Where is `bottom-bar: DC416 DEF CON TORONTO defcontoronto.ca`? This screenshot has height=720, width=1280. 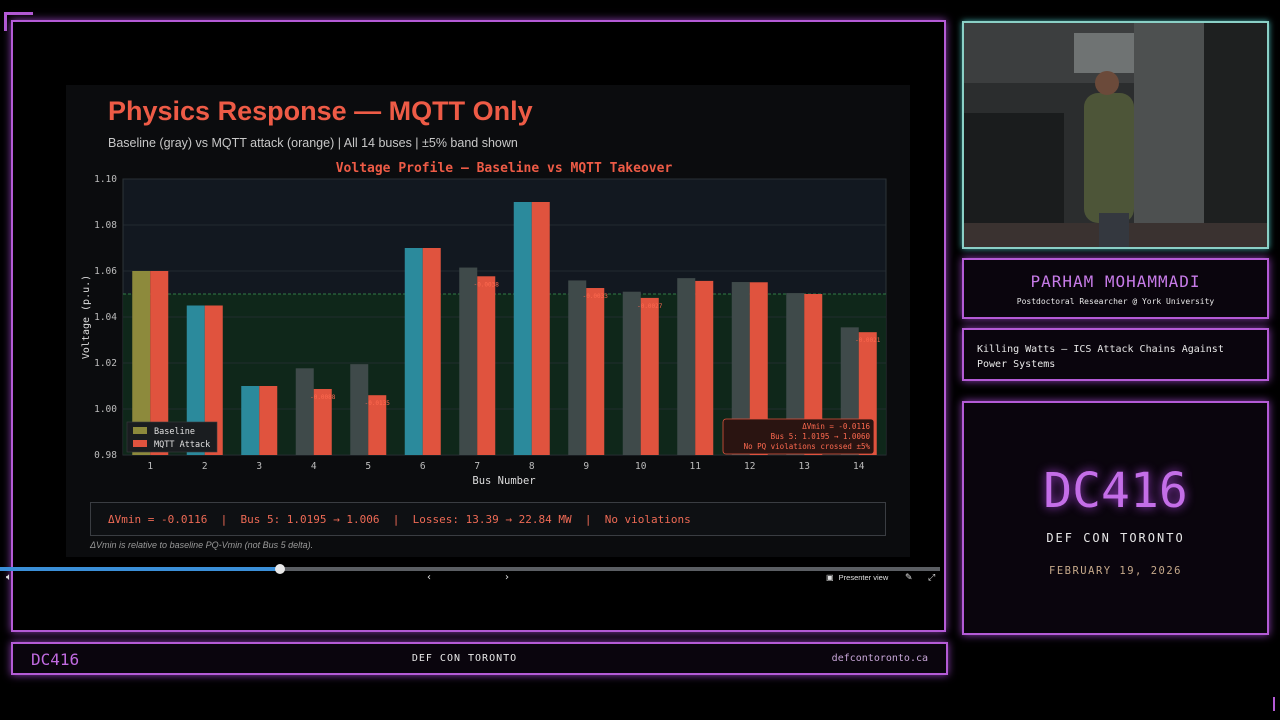
bottom-bar: DC416 DEF CON TORONTO defcontoronto.ca is located at coordinates (479, 658).